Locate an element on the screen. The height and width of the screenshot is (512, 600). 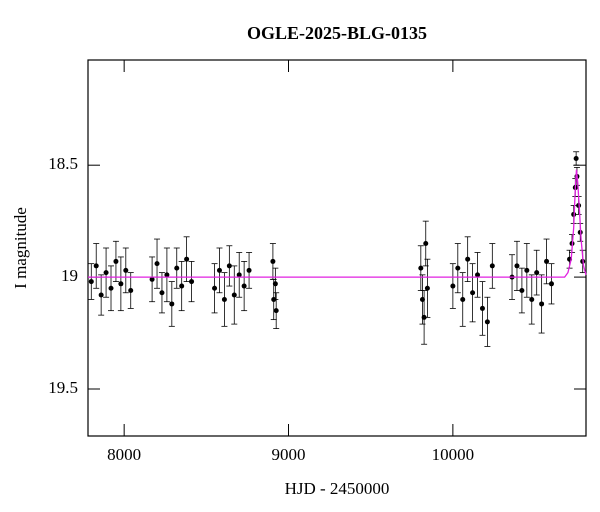
x-axis-label: HJD - 2450000 is located at coordinates (337, 488).